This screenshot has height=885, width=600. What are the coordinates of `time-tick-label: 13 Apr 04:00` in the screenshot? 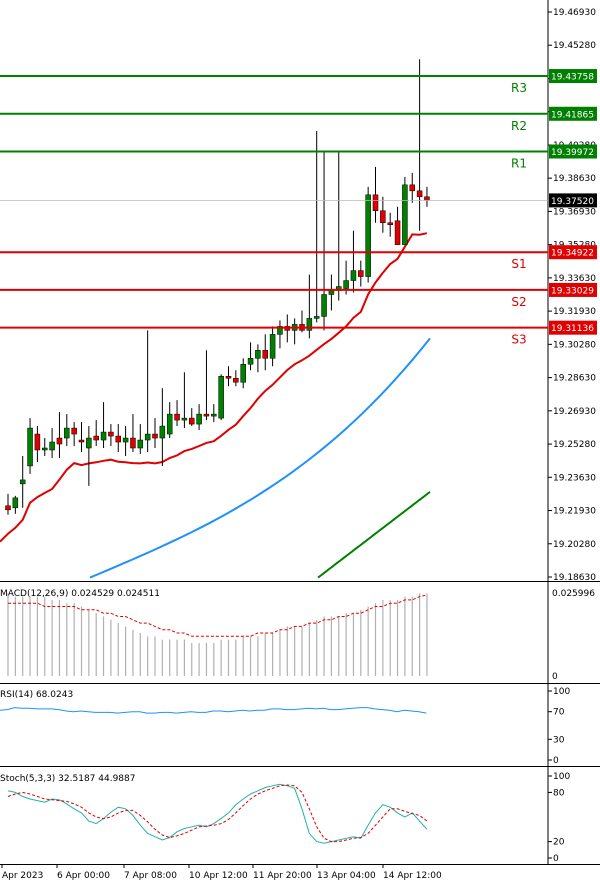 It's located at (346, 876).